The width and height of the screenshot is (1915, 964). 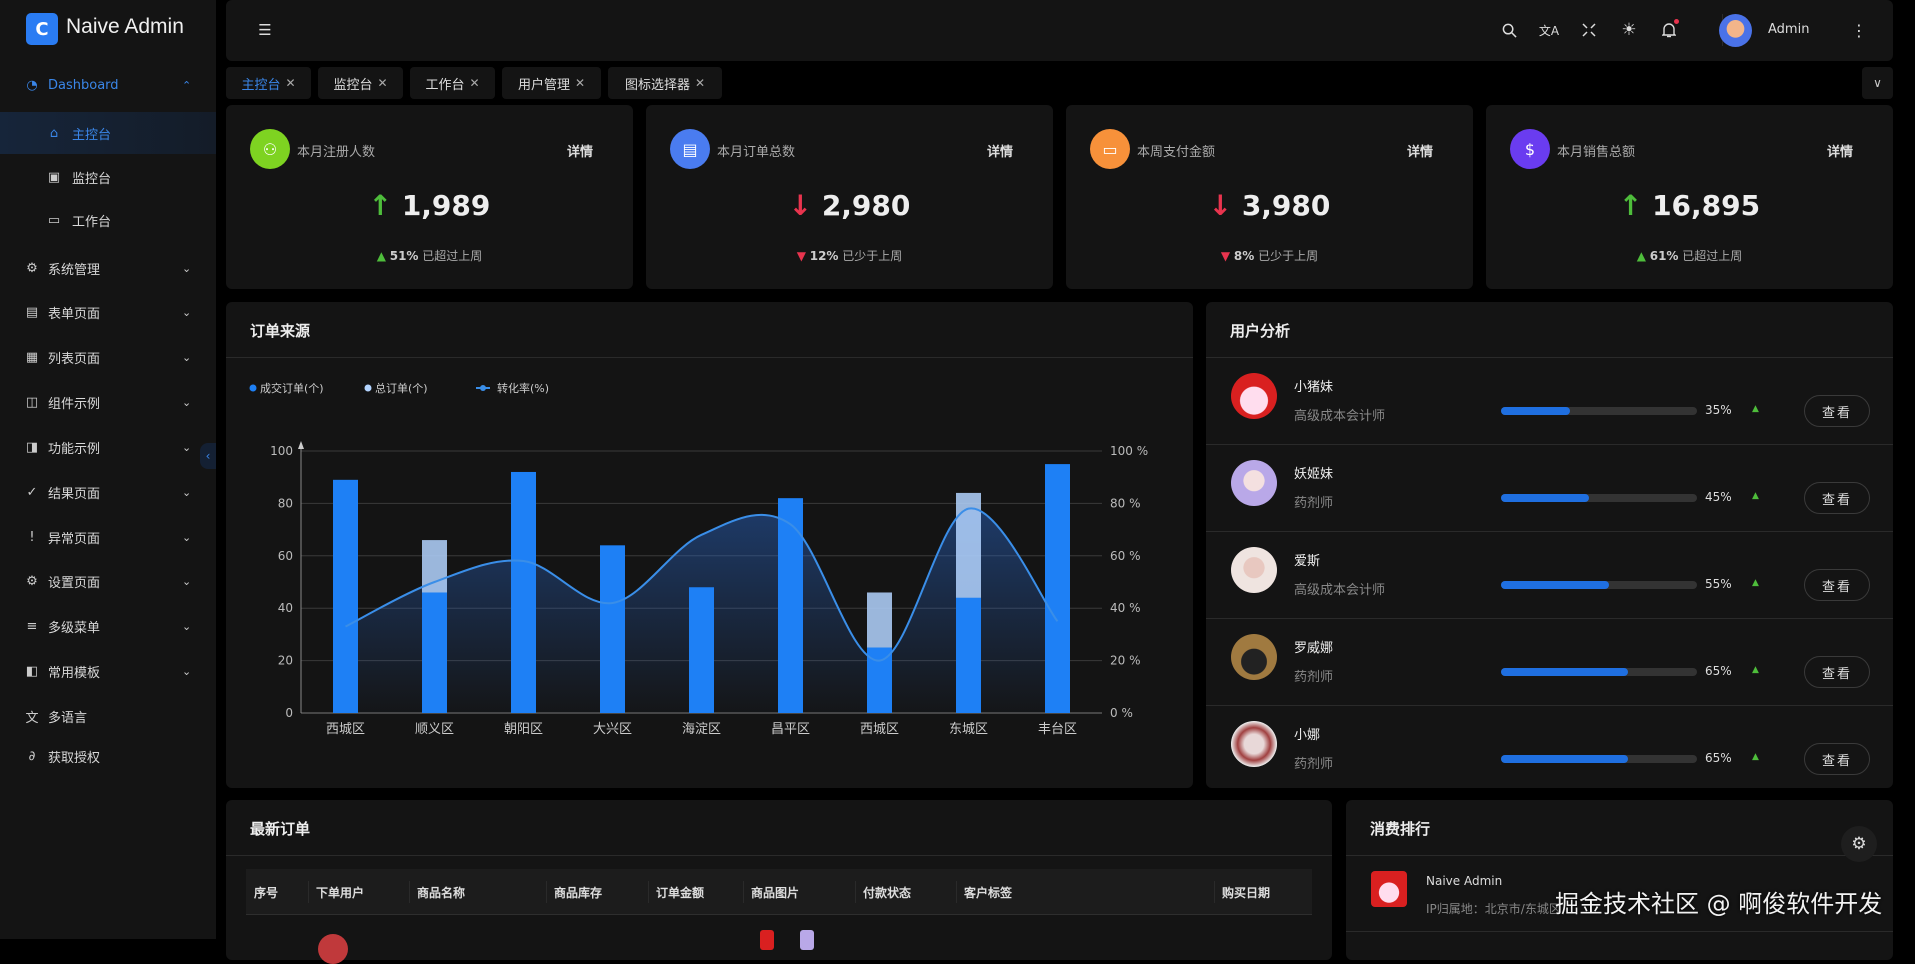 What do you see at coordinates (1314, 474) in the screenshot?
I see `user-name: 妖姬妹` at bounding box center [1314, 474].